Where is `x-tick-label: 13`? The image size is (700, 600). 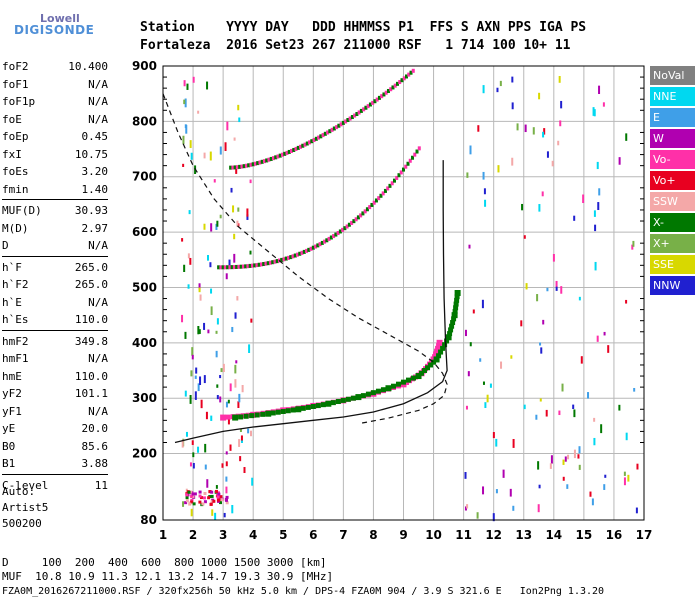
x-tick-label: 13 is located at coordinates (523, 535).